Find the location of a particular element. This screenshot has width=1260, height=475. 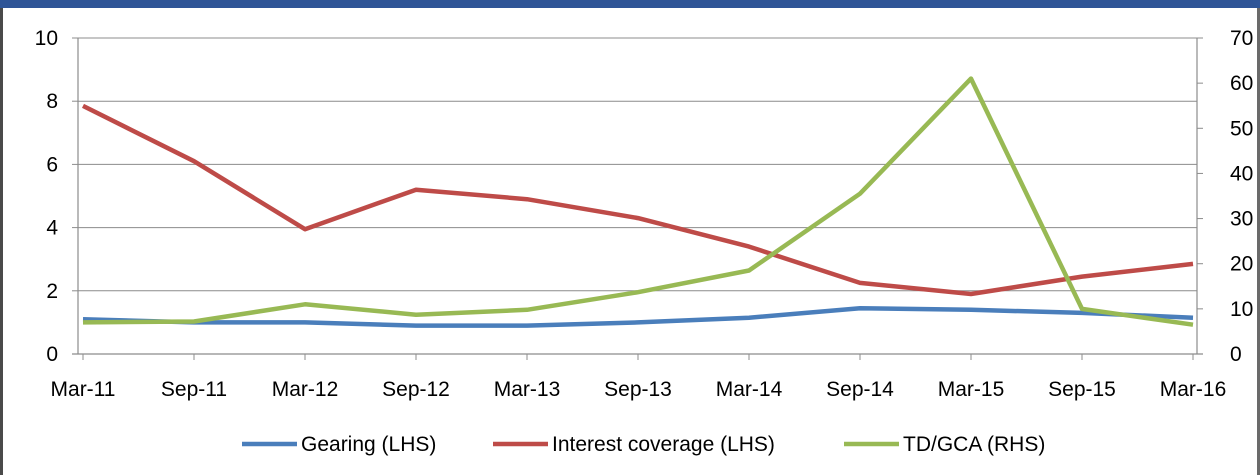

right-tick-label: 40 is located at coordinates (1241, 173).